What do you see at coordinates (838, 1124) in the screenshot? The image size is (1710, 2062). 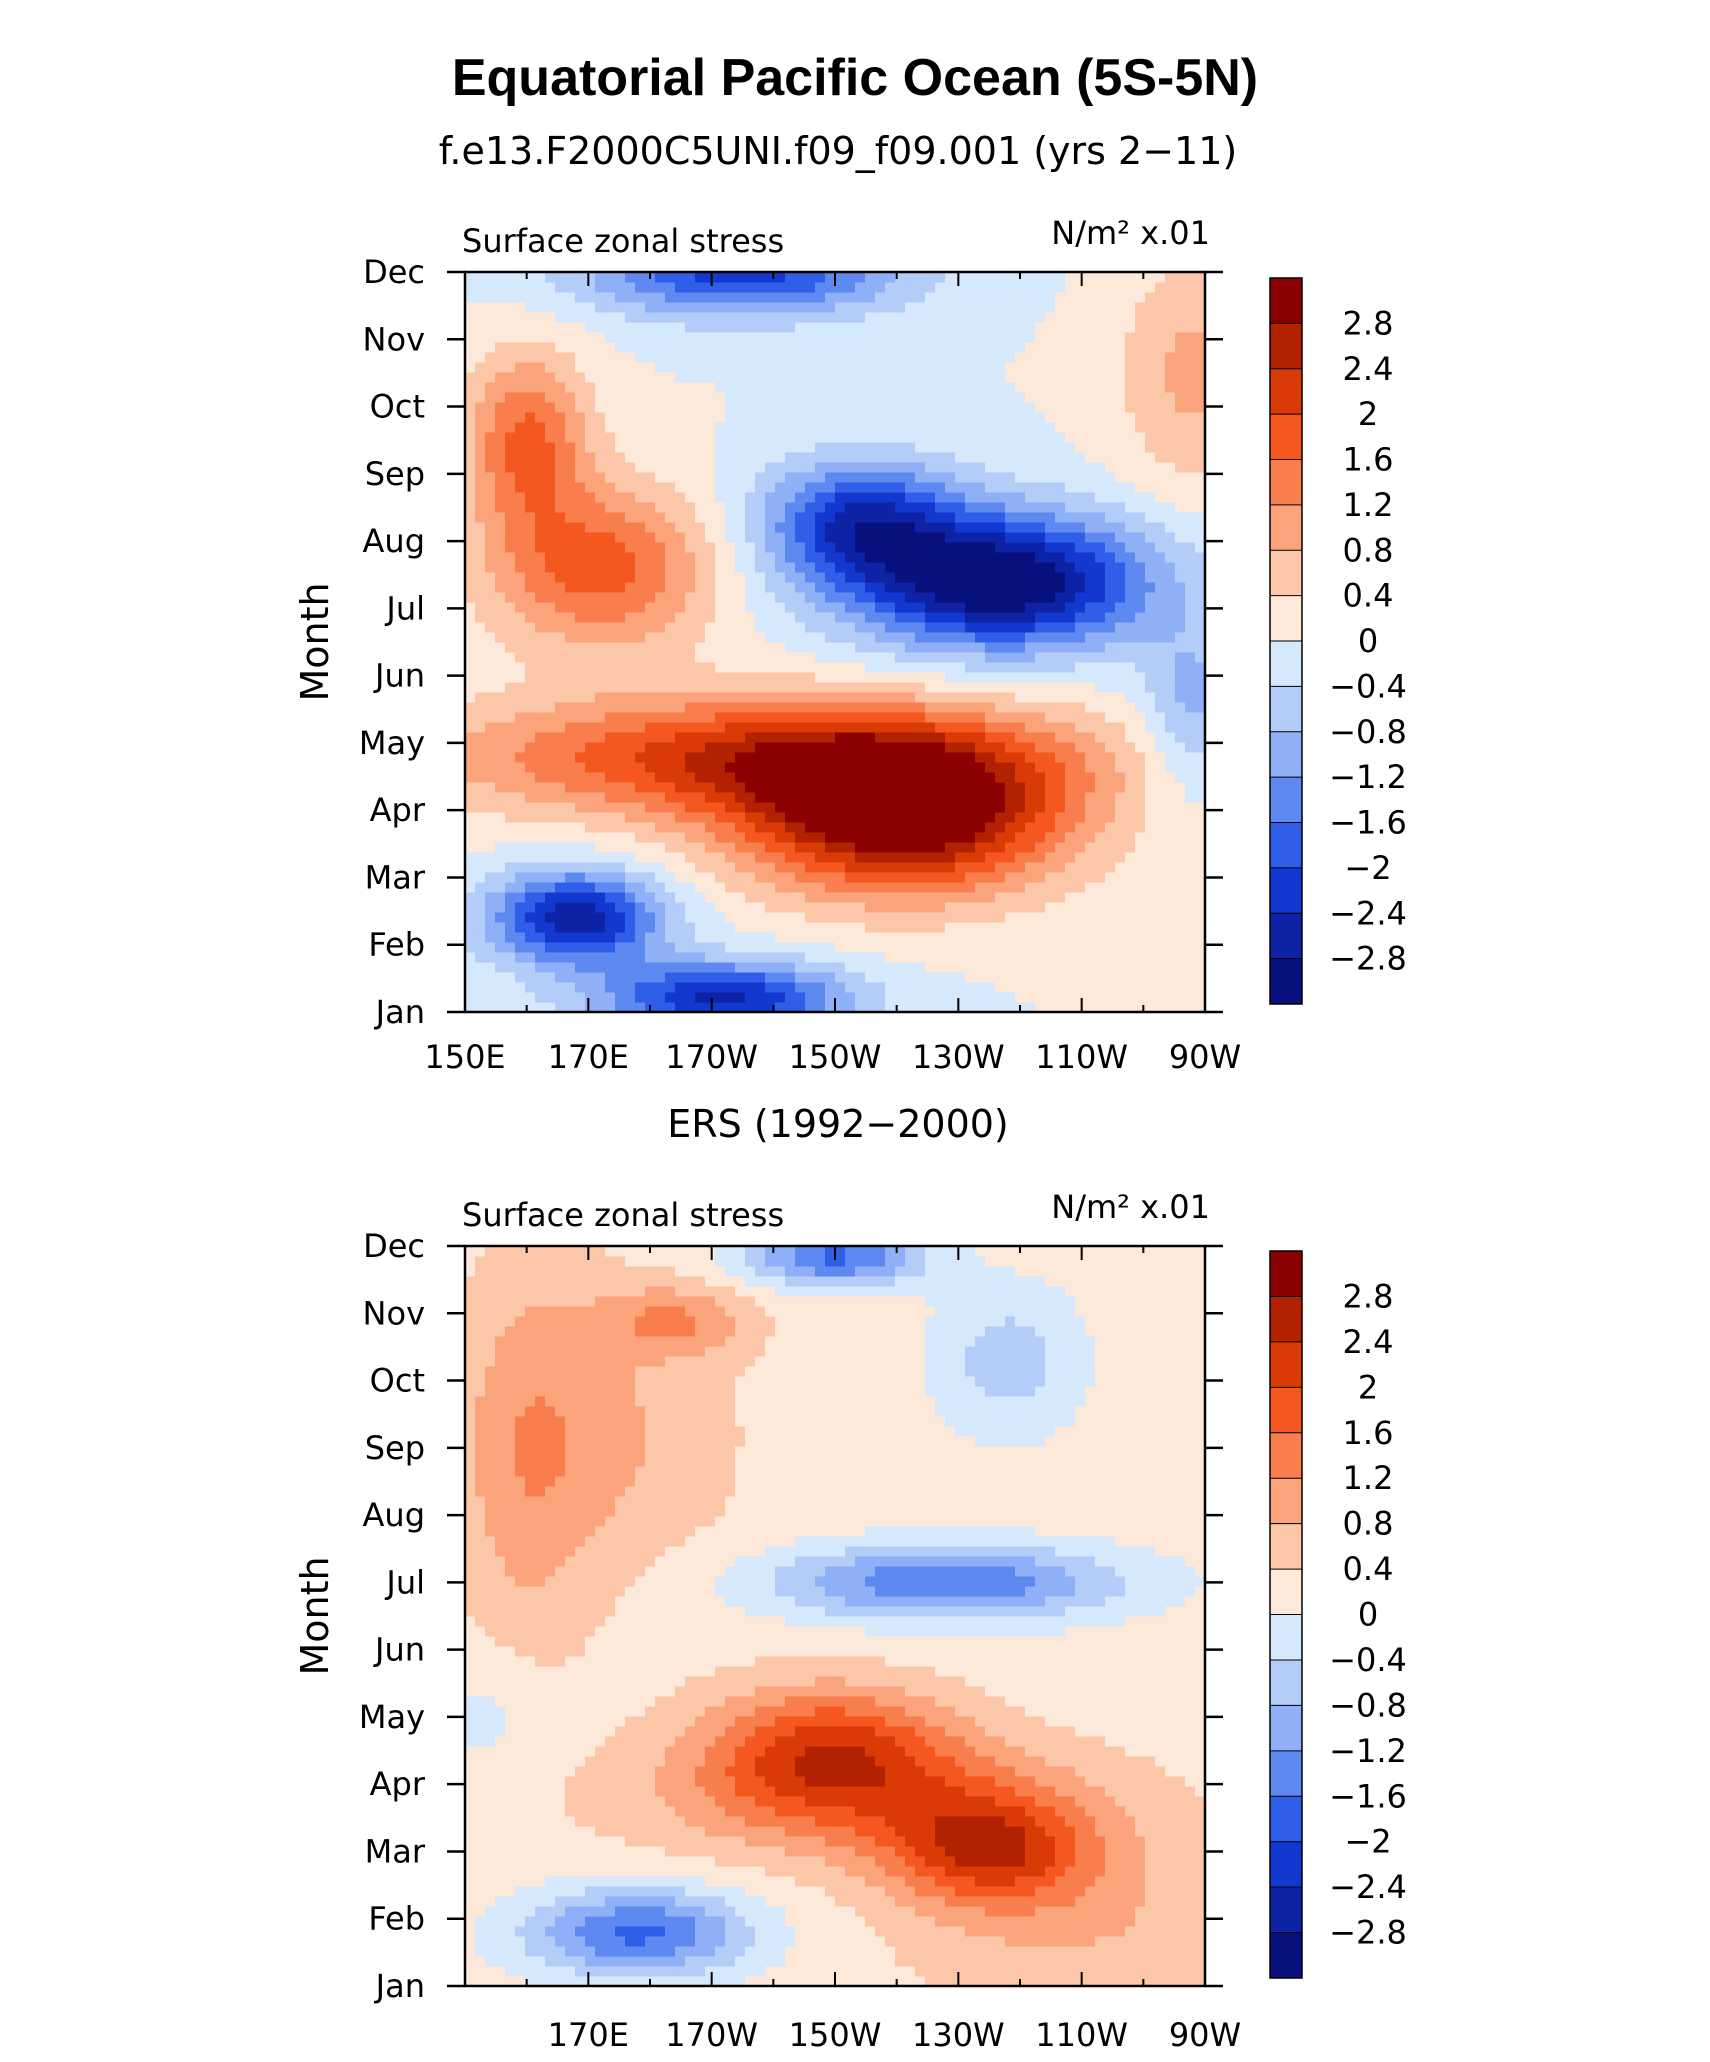 I see `panel-title: ERS (1992−2000)` at bounding box center [838, 1124].